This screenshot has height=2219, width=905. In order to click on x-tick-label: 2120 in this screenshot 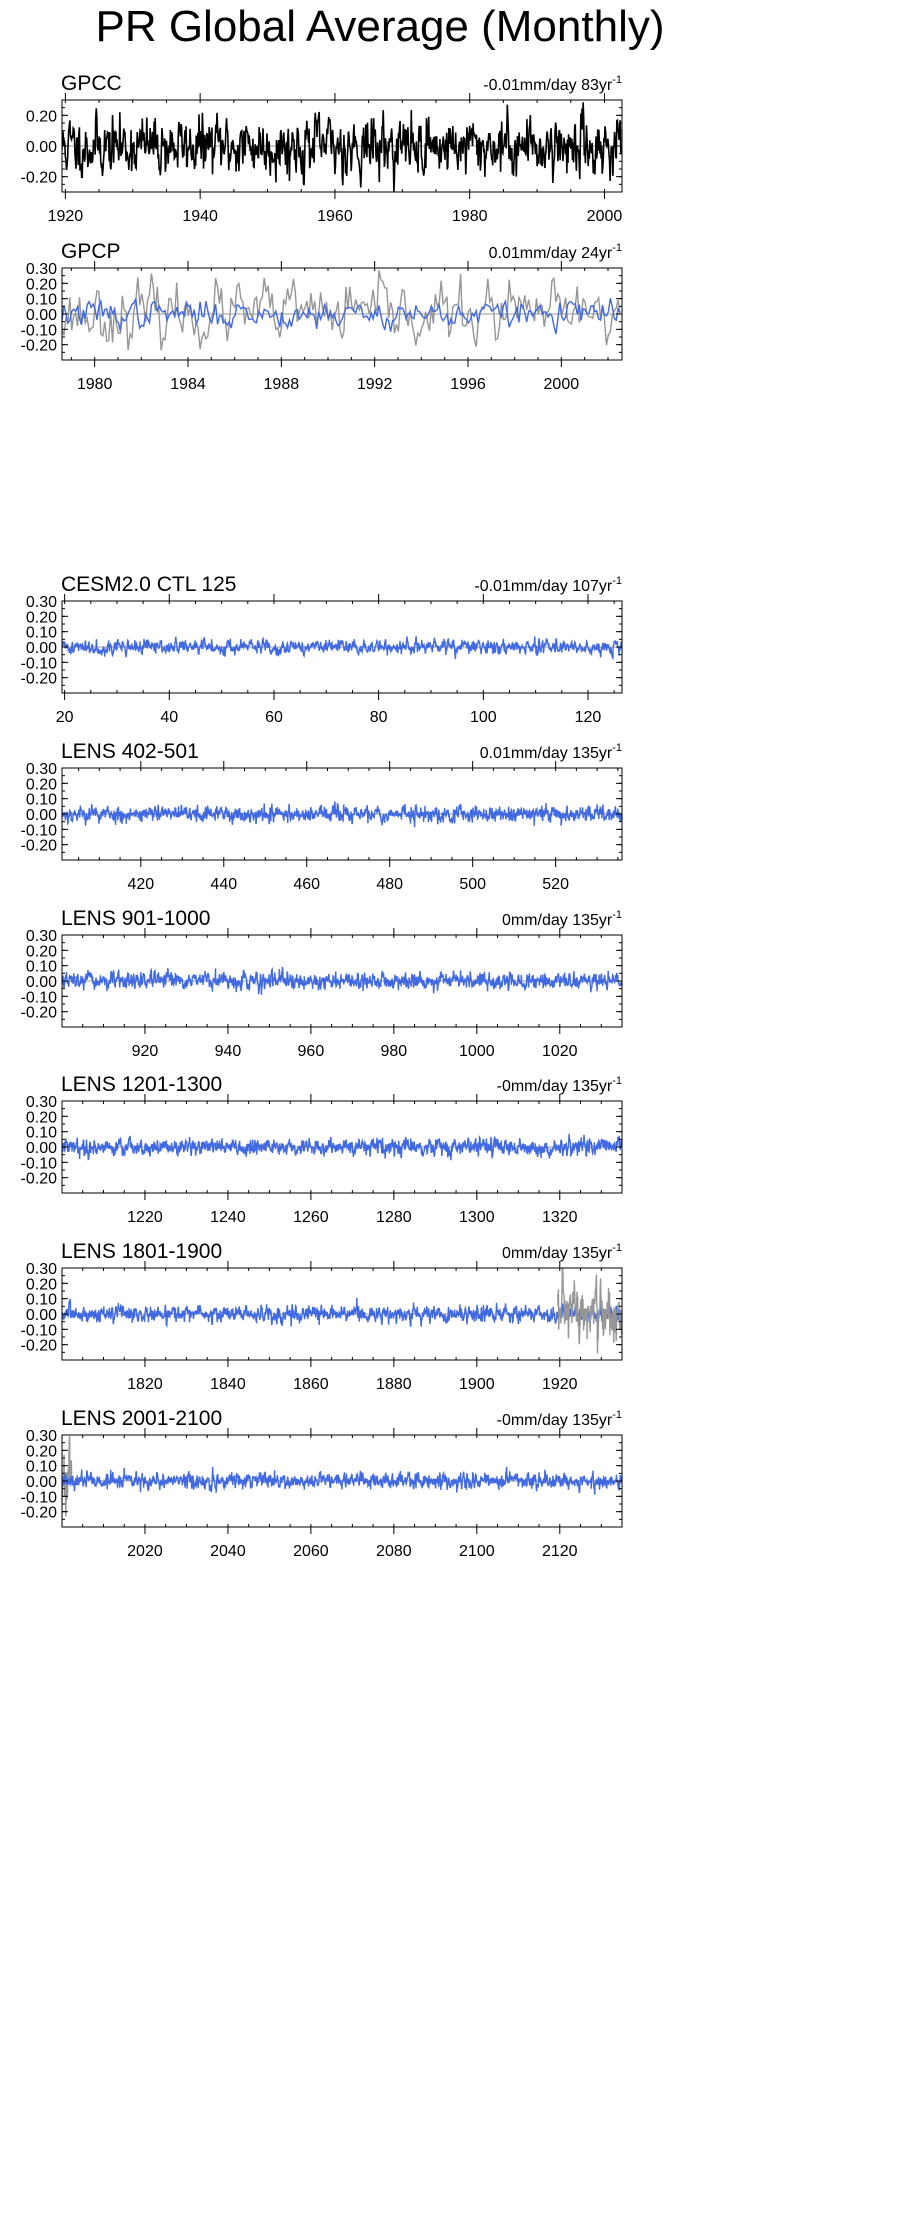, I will do `click(560, 1551)`.